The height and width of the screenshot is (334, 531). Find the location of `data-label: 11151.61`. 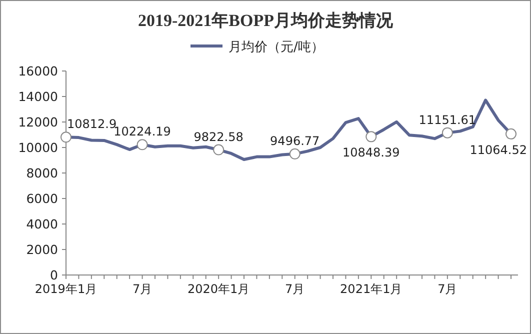

data-label: 11151.61 is located at coordinates (447, 119).